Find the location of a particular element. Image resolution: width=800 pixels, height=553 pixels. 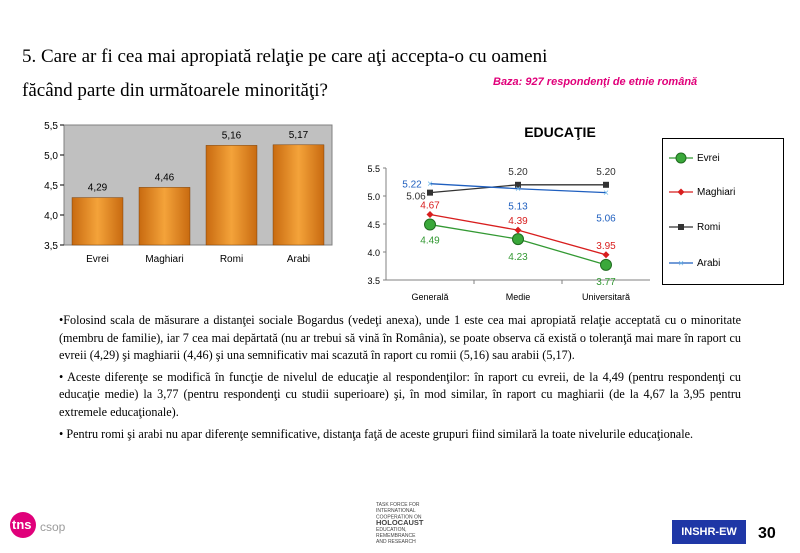

base-note: Baza: 927 respondenţi de etnie română is located at coordinates (595, 82).